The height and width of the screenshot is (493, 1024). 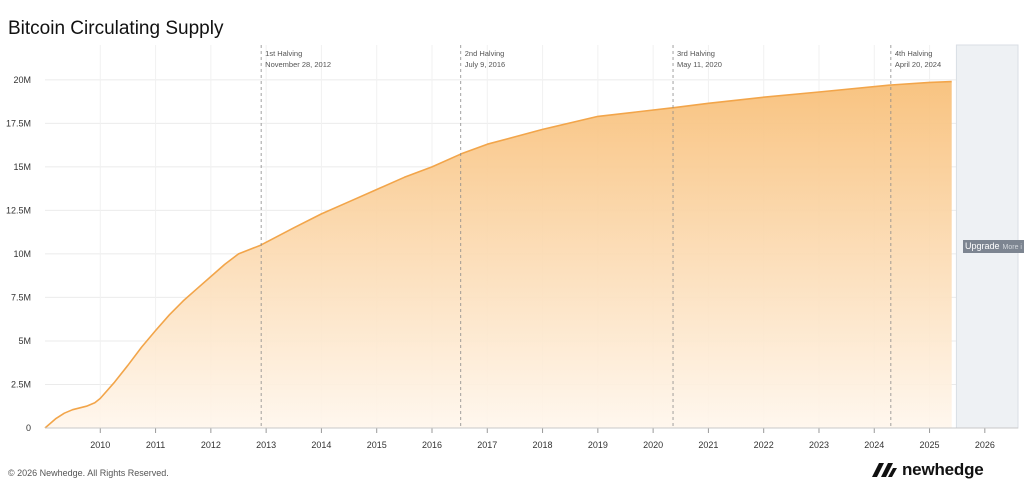 I want to click on halving-label: 4th Halving, so click(x=914, y=53).